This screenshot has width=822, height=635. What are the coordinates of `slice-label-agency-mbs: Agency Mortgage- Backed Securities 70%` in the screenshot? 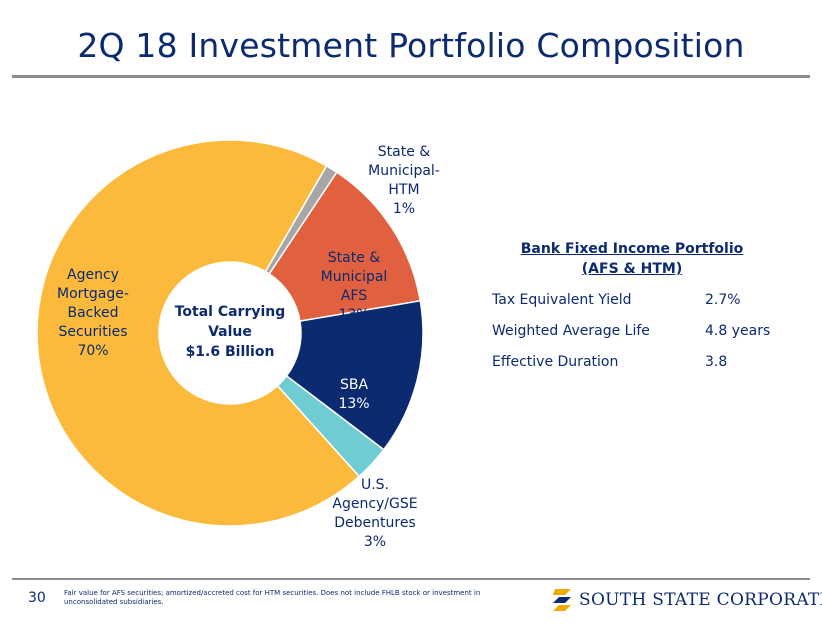 It's located at (93, 313).